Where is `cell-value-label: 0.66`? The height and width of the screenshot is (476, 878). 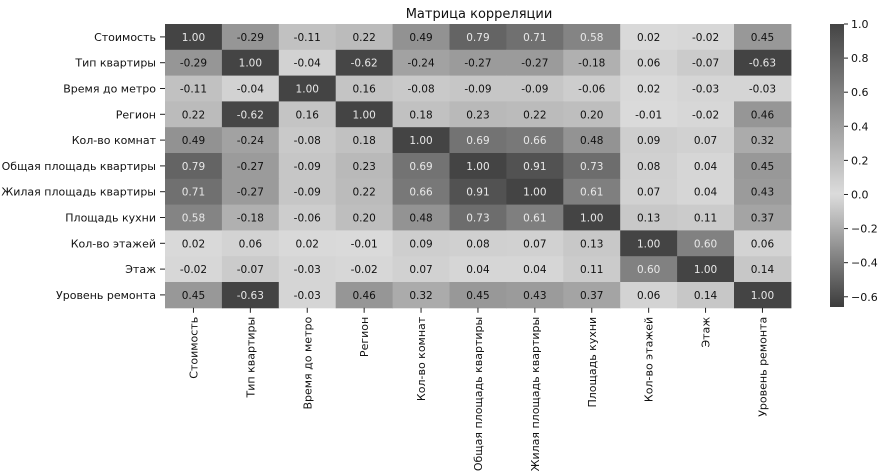
cell-value-label: 0.66 is located at coordinates (421, 193).